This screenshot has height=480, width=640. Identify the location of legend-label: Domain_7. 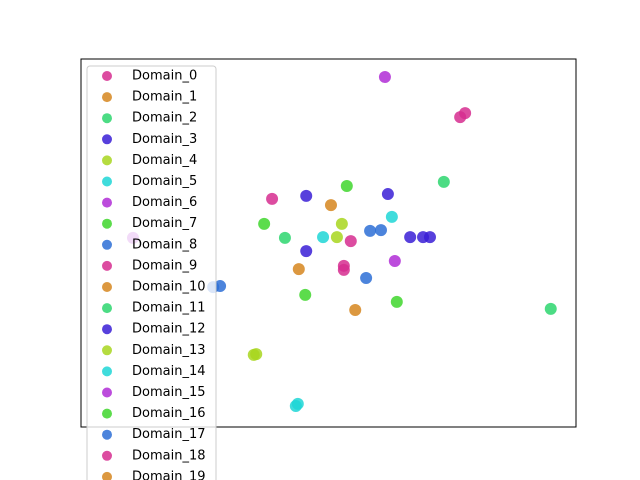
(164, 223).